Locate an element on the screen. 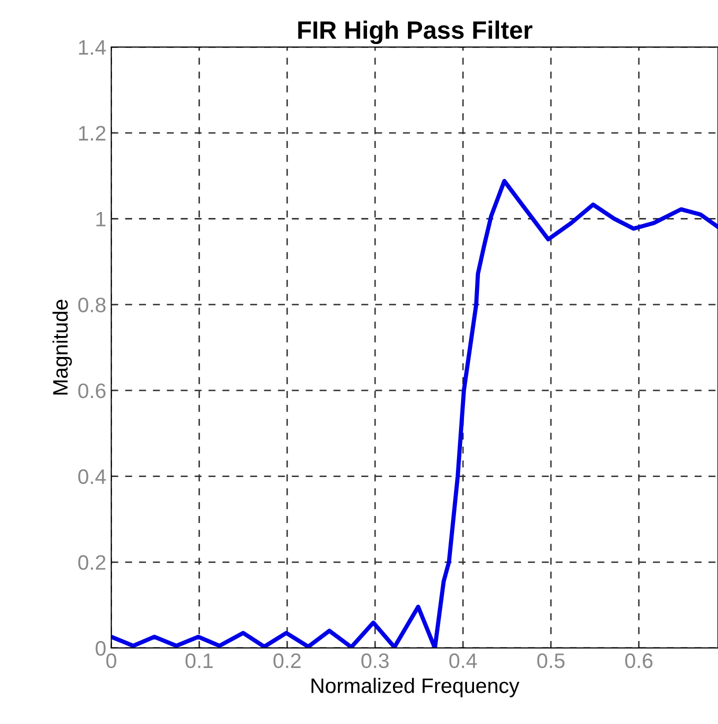  y-tick-label: 1 is located at coordinates (101, 219).